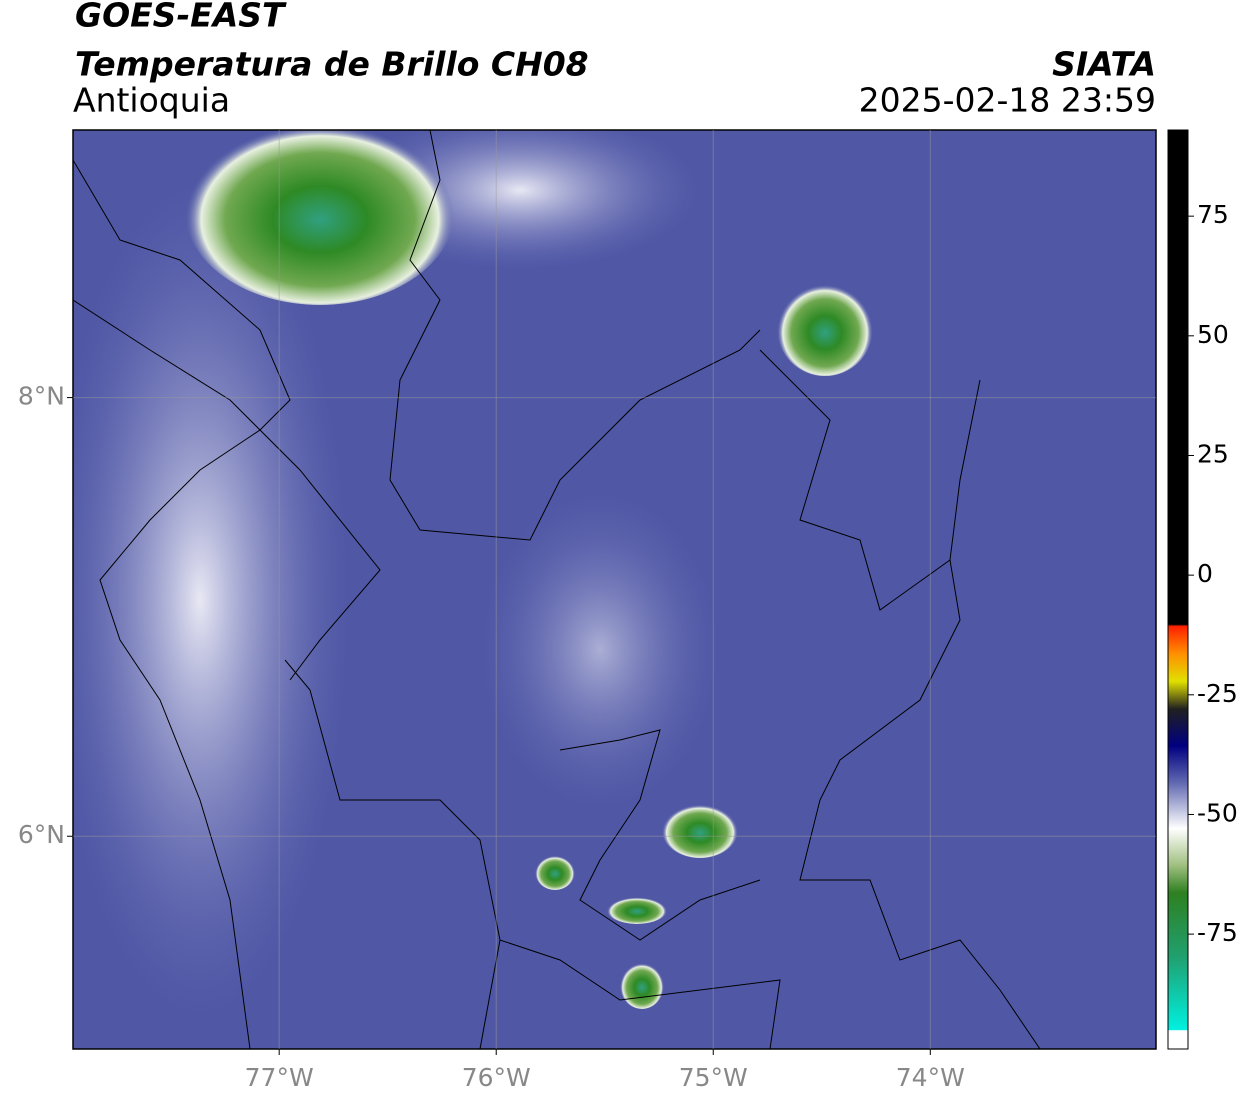  I want to click on colorbar-tick-label: -25, so click(1217, 693).